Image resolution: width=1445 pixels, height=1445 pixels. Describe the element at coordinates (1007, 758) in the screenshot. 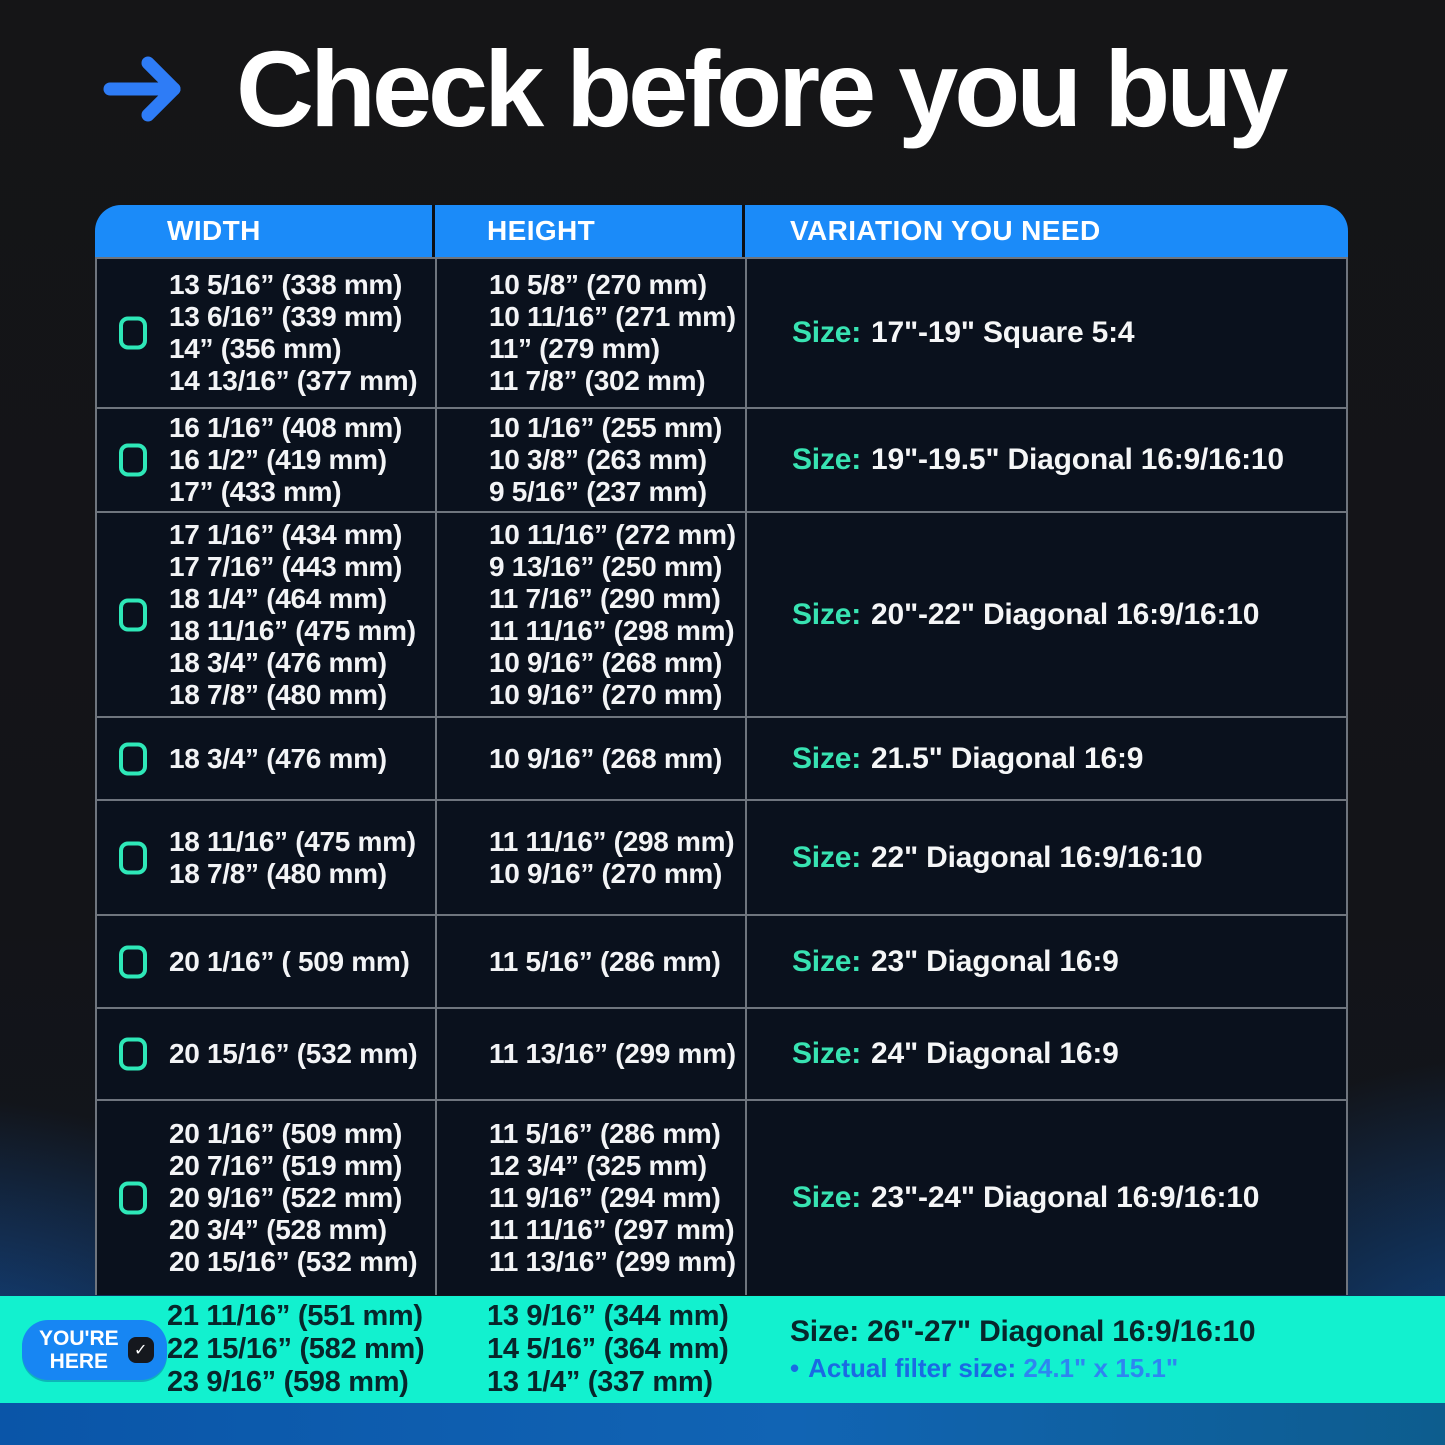

I see `variation-value: 21.5" Diagonal 16:9` at that location.